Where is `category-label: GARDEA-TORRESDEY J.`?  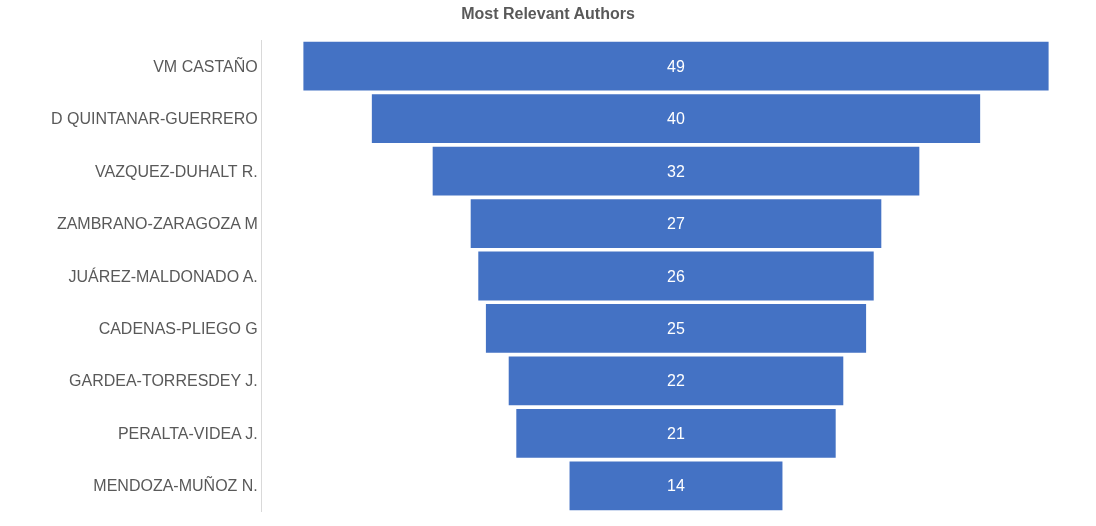
category-label: GARDEA-TORRESDEY J. is located at coordinates (163, 381).